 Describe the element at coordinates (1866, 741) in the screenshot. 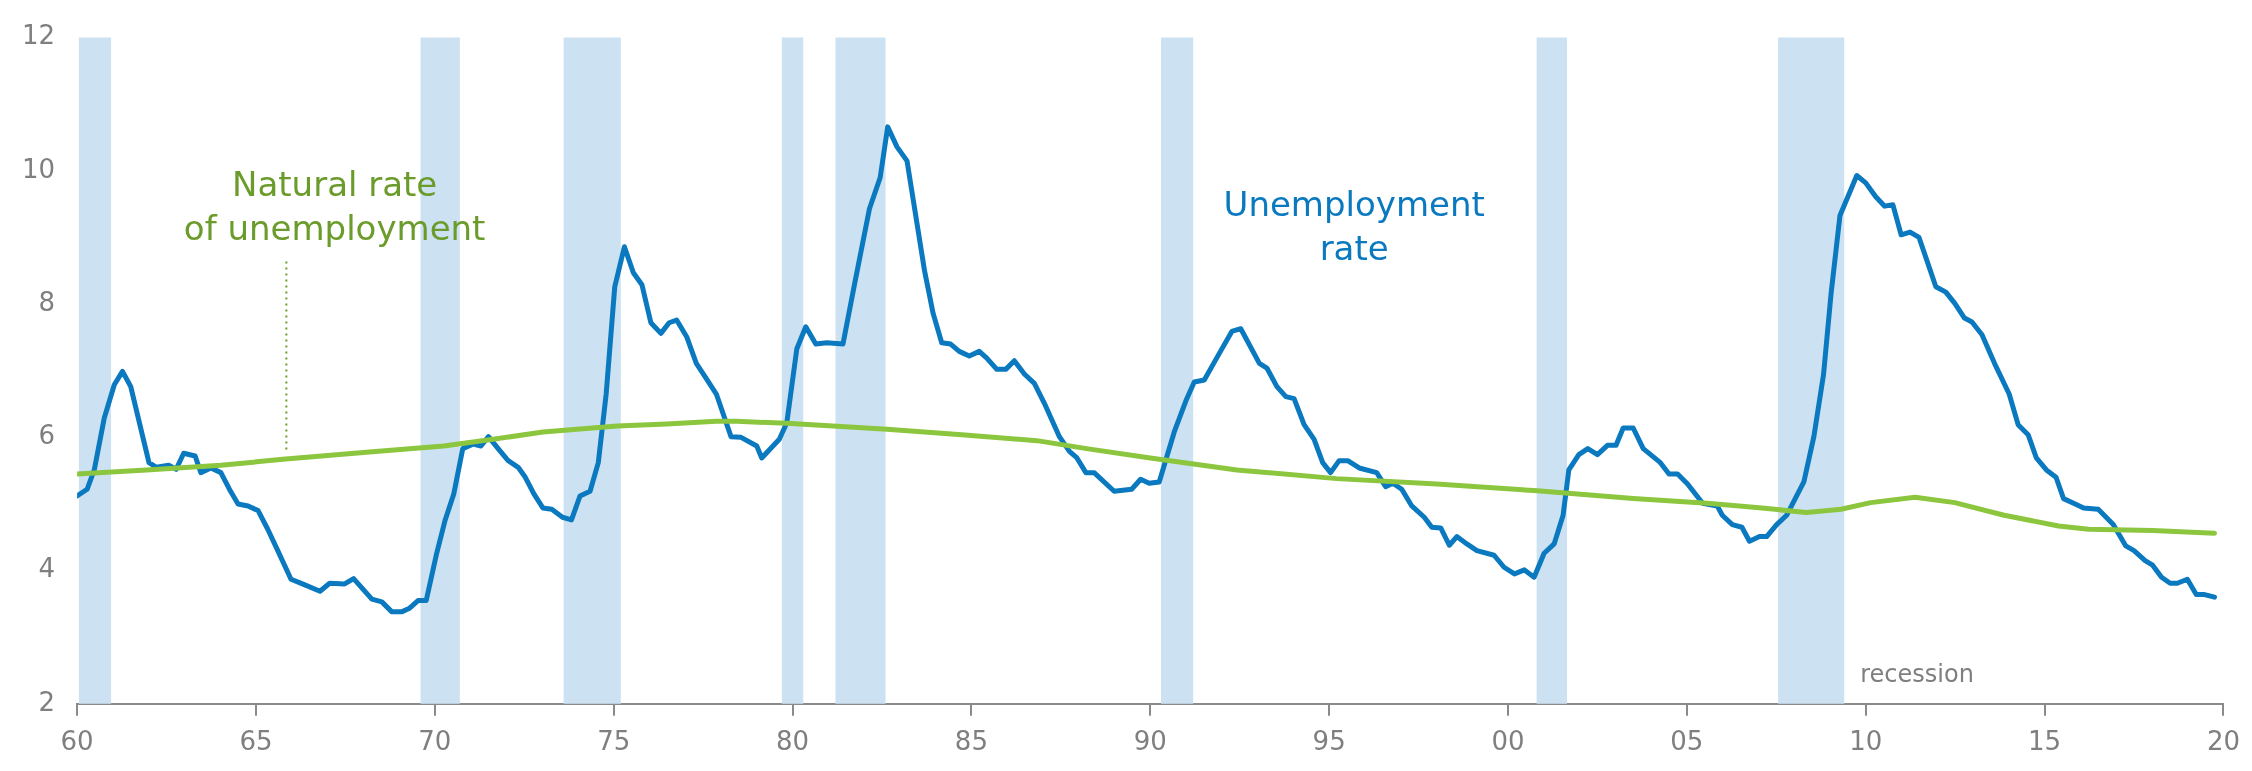

I see `x-tick-label: 10` at that location.